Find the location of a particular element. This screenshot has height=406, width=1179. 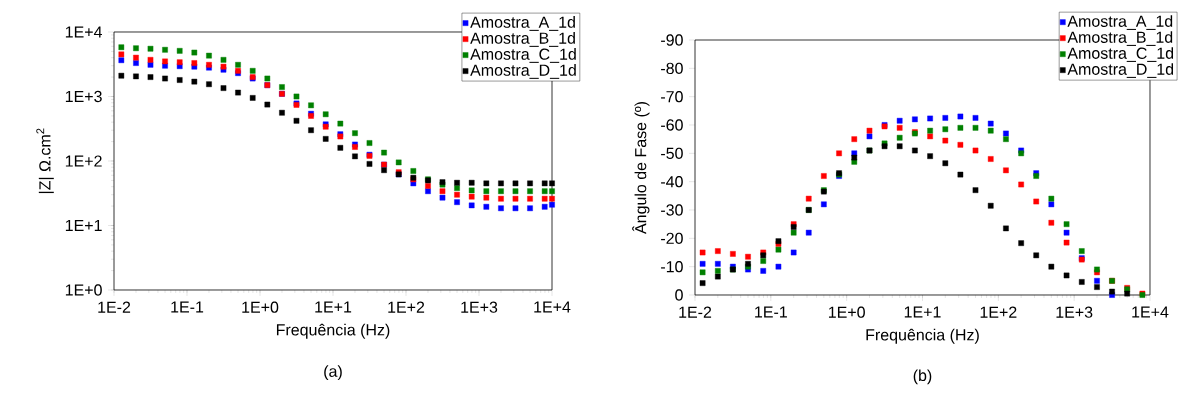

y-tick-label: -70 is located at coordinates (672, 97).